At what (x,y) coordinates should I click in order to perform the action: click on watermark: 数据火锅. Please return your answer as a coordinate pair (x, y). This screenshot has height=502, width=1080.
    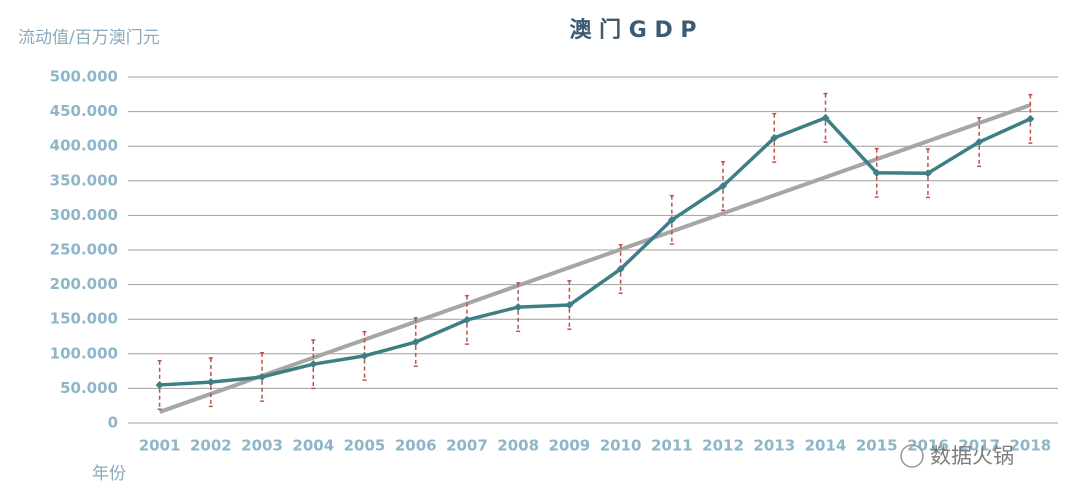
    Looking at the image, I should click on (972, 456).